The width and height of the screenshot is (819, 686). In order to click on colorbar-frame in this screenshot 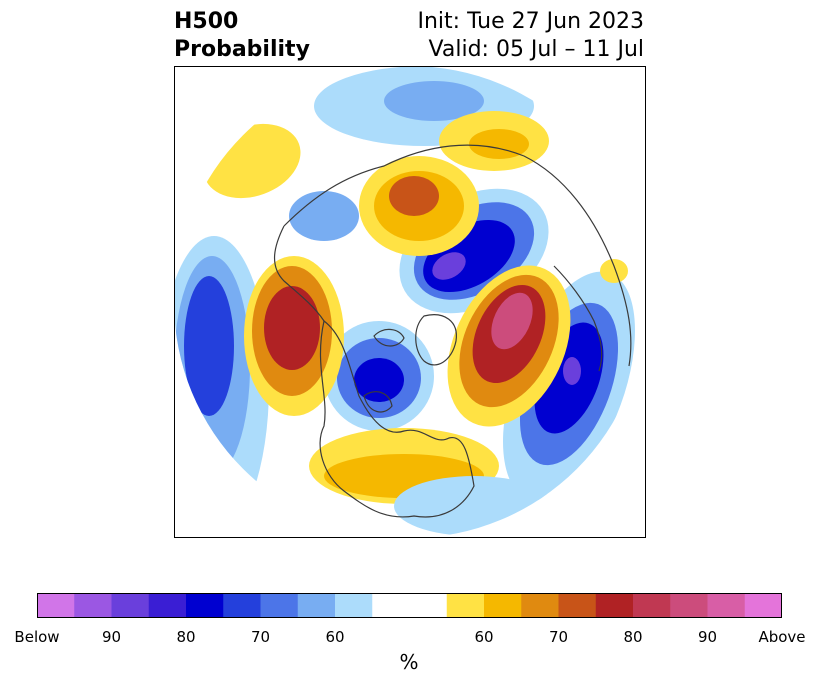, I will do `click(409, 605)`.